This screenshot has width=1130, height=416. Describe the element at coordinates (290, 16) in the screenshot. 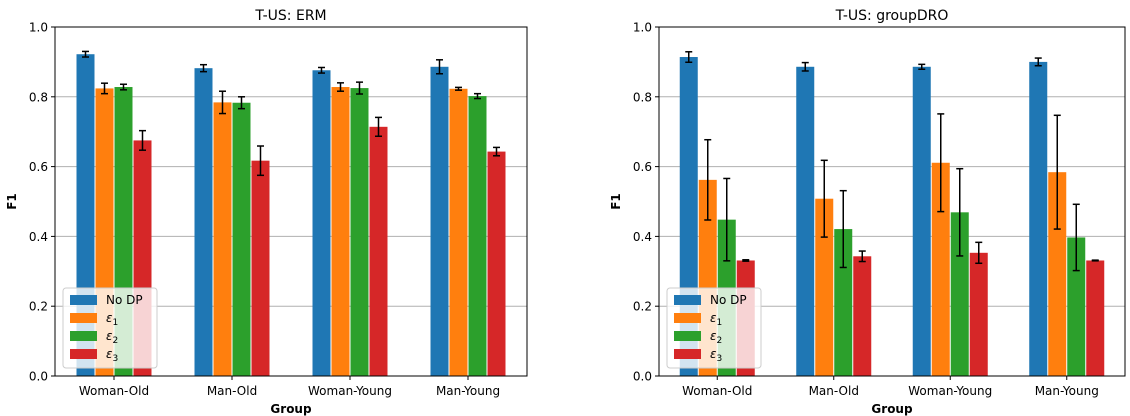

I see `chart-title: T-US: ERM` at that location.